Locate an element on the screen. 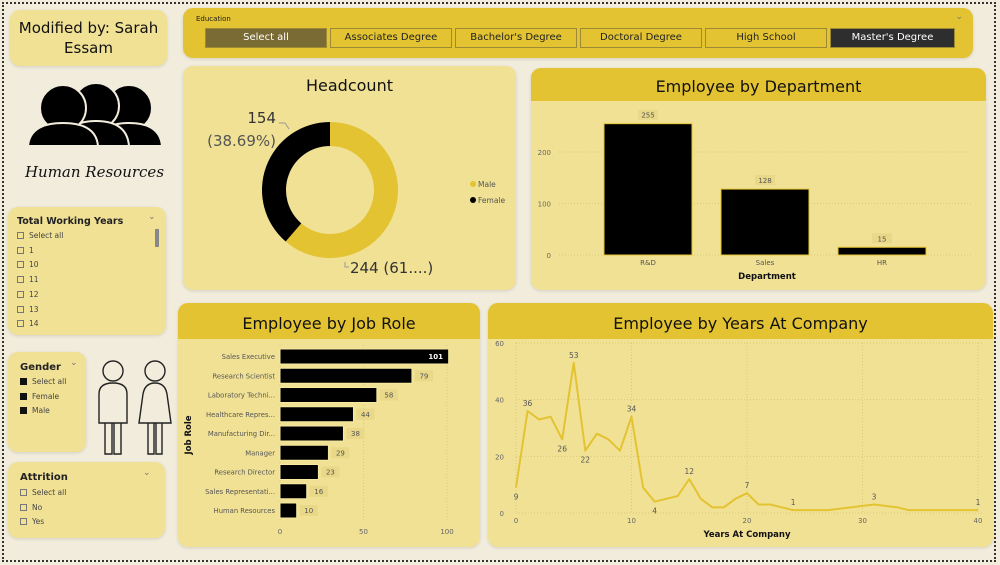 Image resolution: width=1000 pixels, height=565 pixels. scrollbar is located at coordinates (157, 238).